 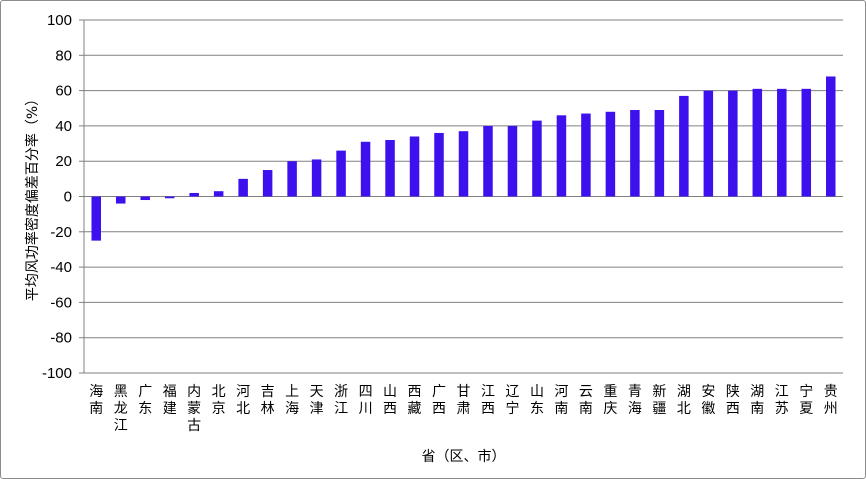 What do you see at coordinates (782, 400) in the screenshot?
I see `x-category-label: 江苏` at bounding box center [782, 400].